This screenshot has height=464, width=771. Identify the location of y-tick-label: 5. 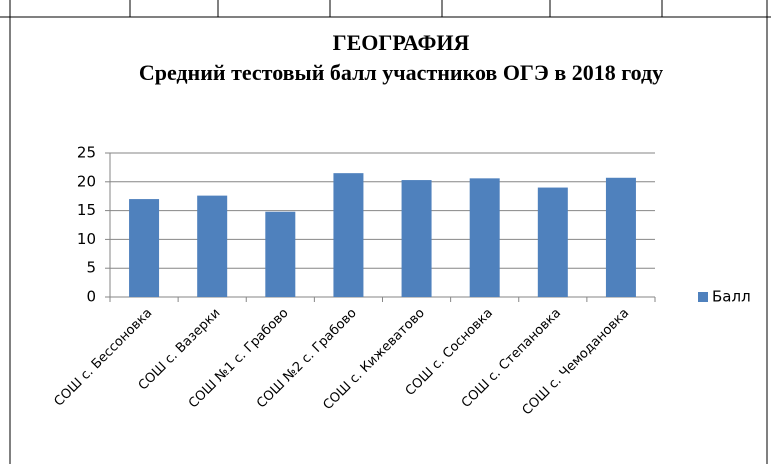
(91, 268).